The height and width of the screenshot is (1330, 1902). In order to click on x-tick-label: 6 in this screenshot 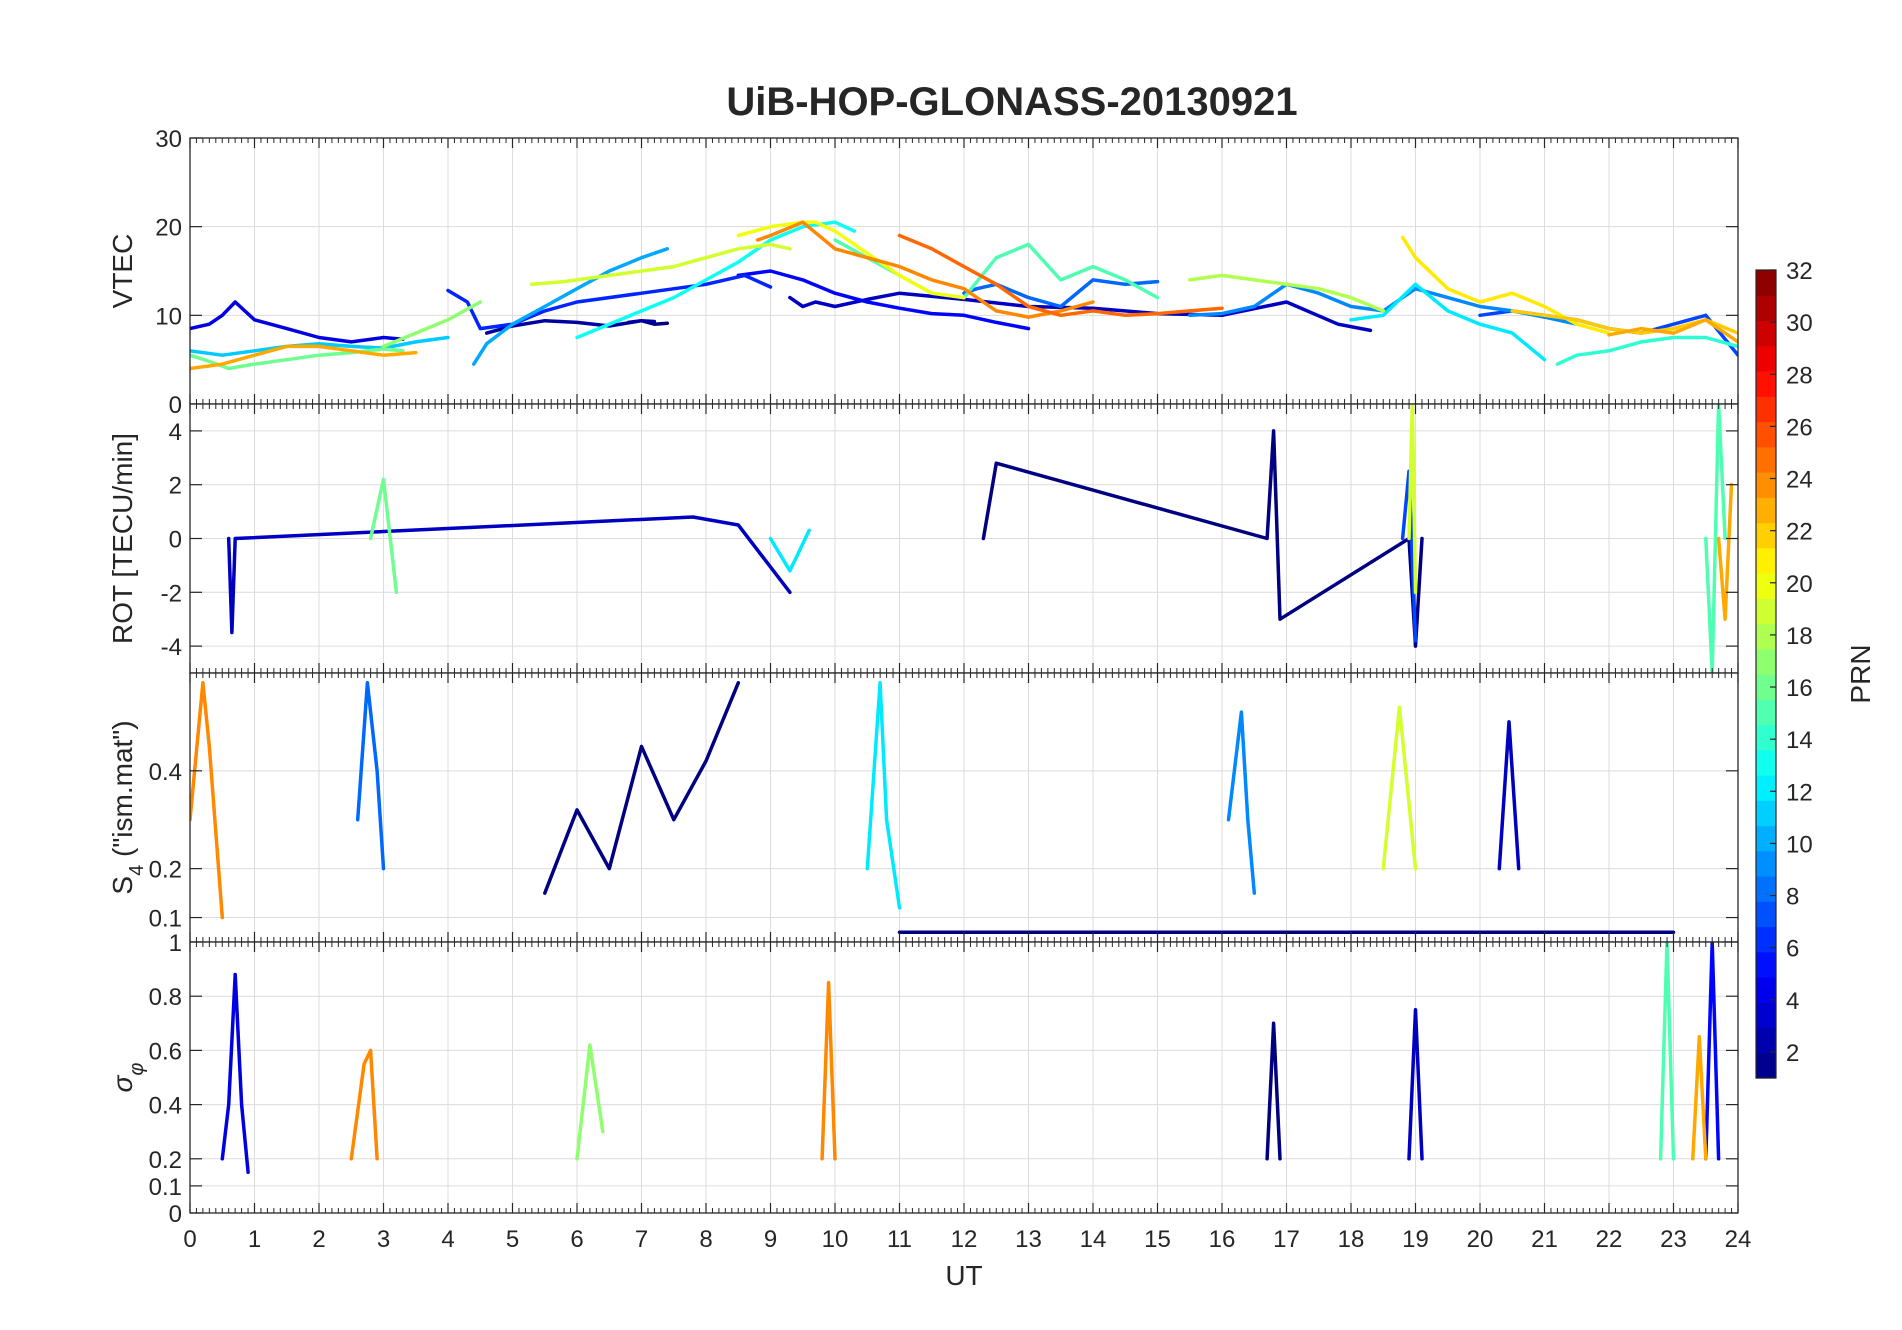, I will do `click(576, 1239)`.